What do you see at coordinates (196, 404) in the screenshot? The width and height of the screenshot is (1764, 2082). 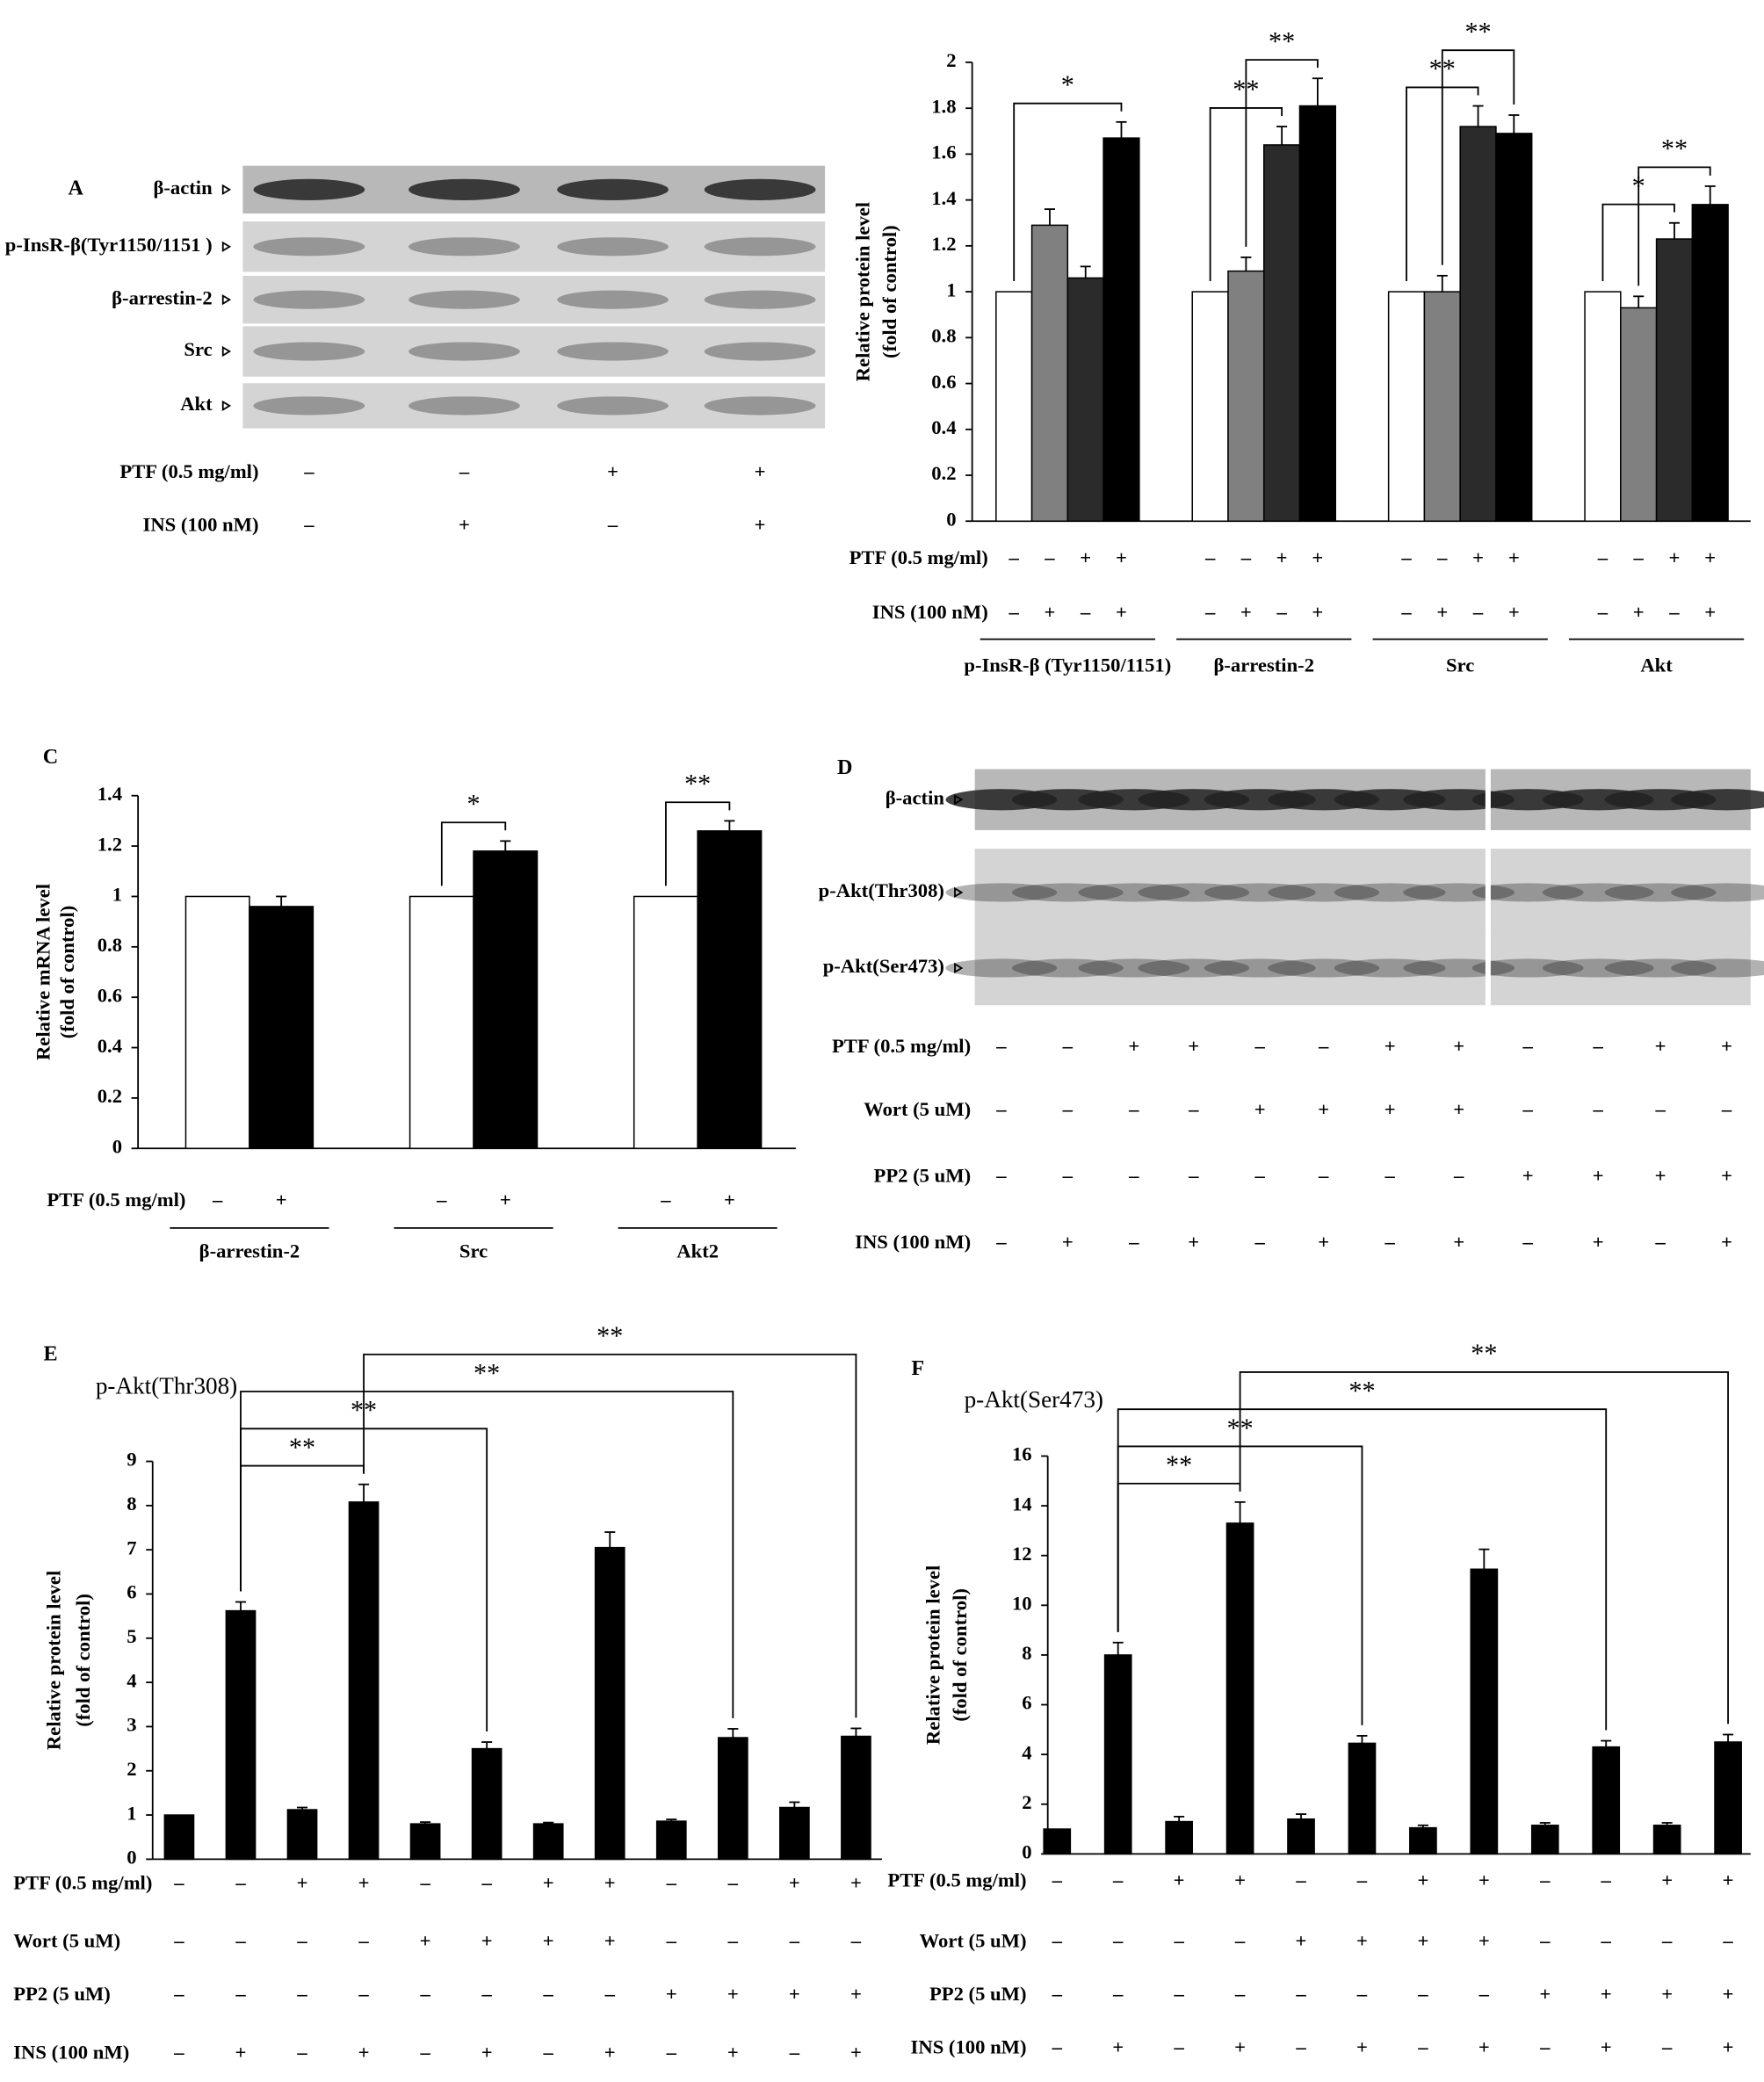 I see `blot-row-label: Akt` at bounding box center [196, 404].